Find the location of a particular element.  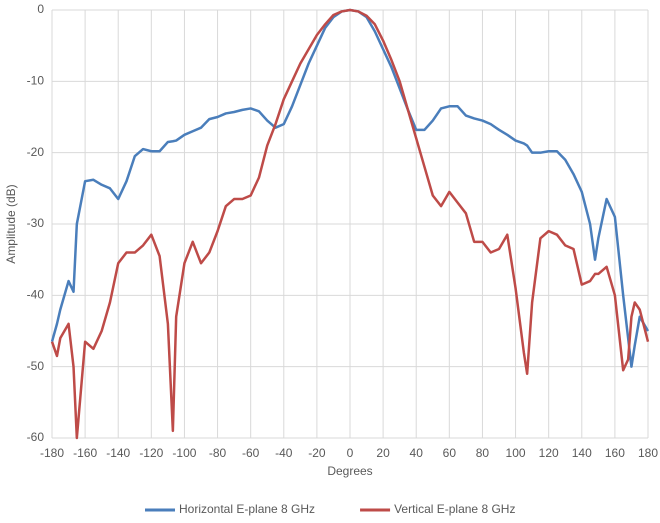

x-tick-label: 100 is located at coordinates (516, 453).